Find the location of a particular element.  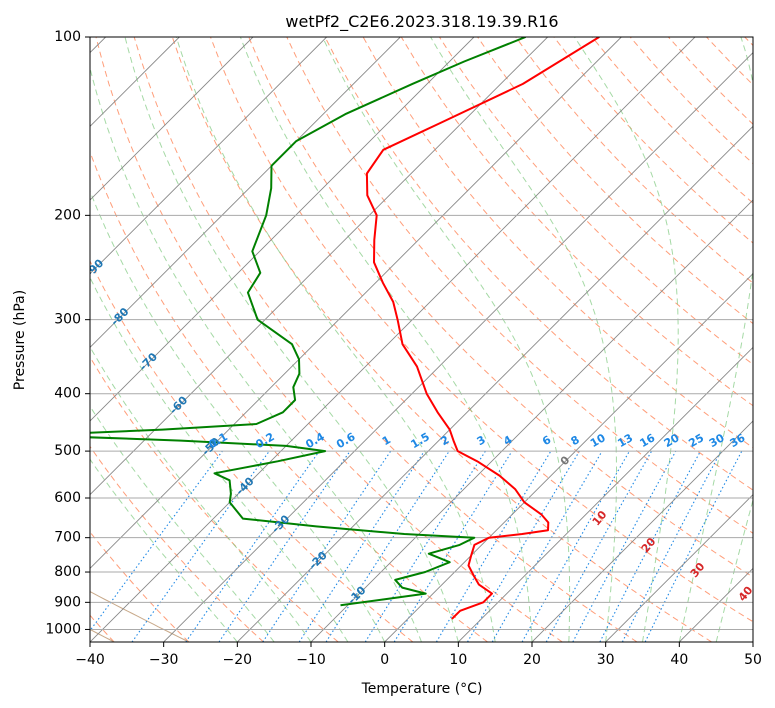

mixing-ratio-label: 25 is located at coordinates (696, 440).